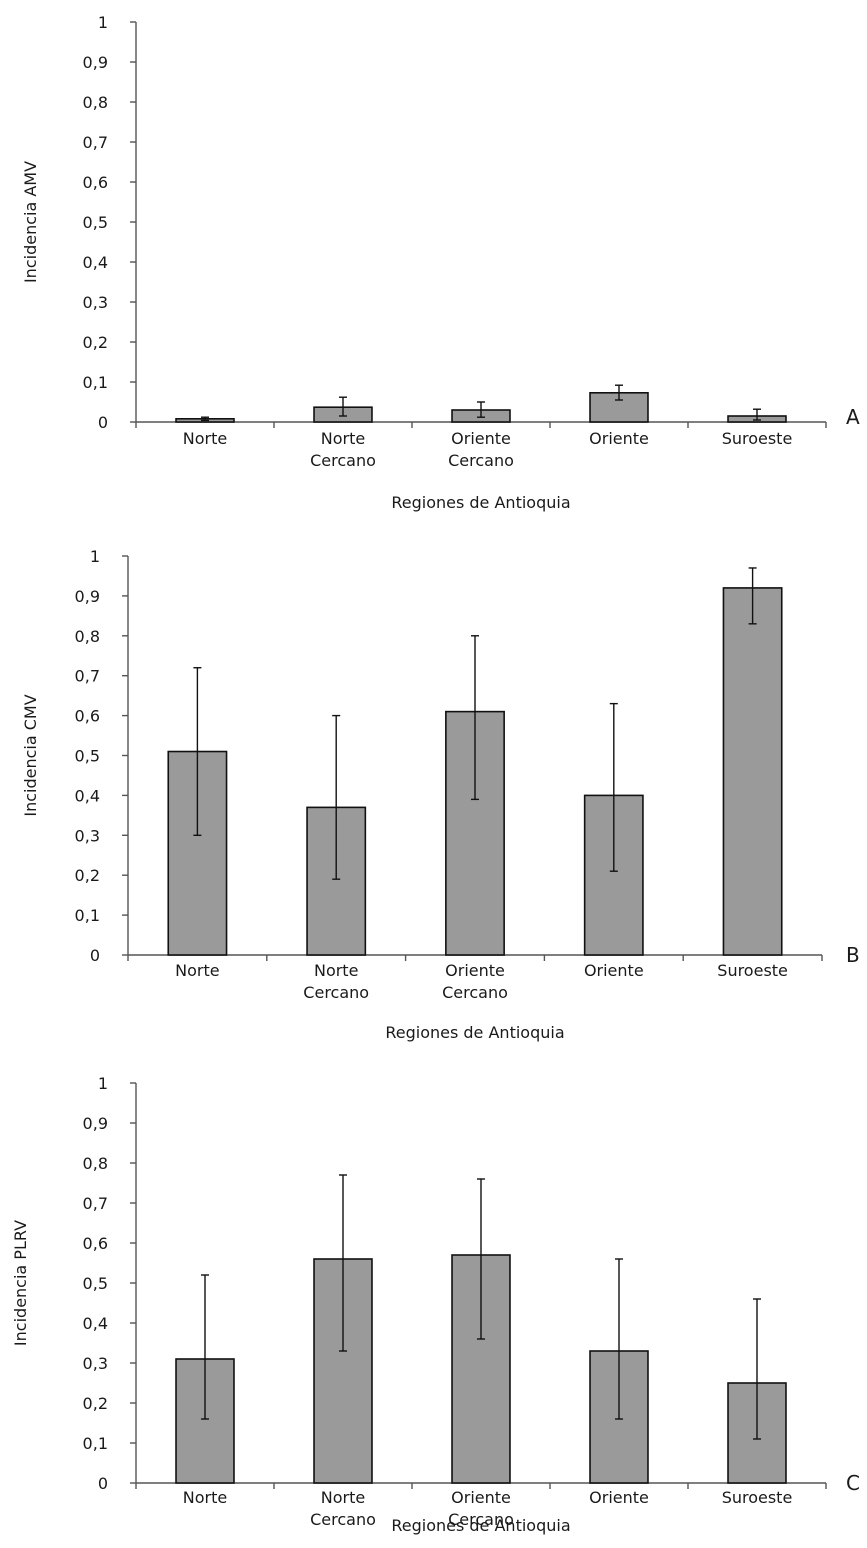 Image resolution: width=867 pixels, height=1548 pixels. I want to click on y-axis-title: Incidencia AMV, so click(30, 222).